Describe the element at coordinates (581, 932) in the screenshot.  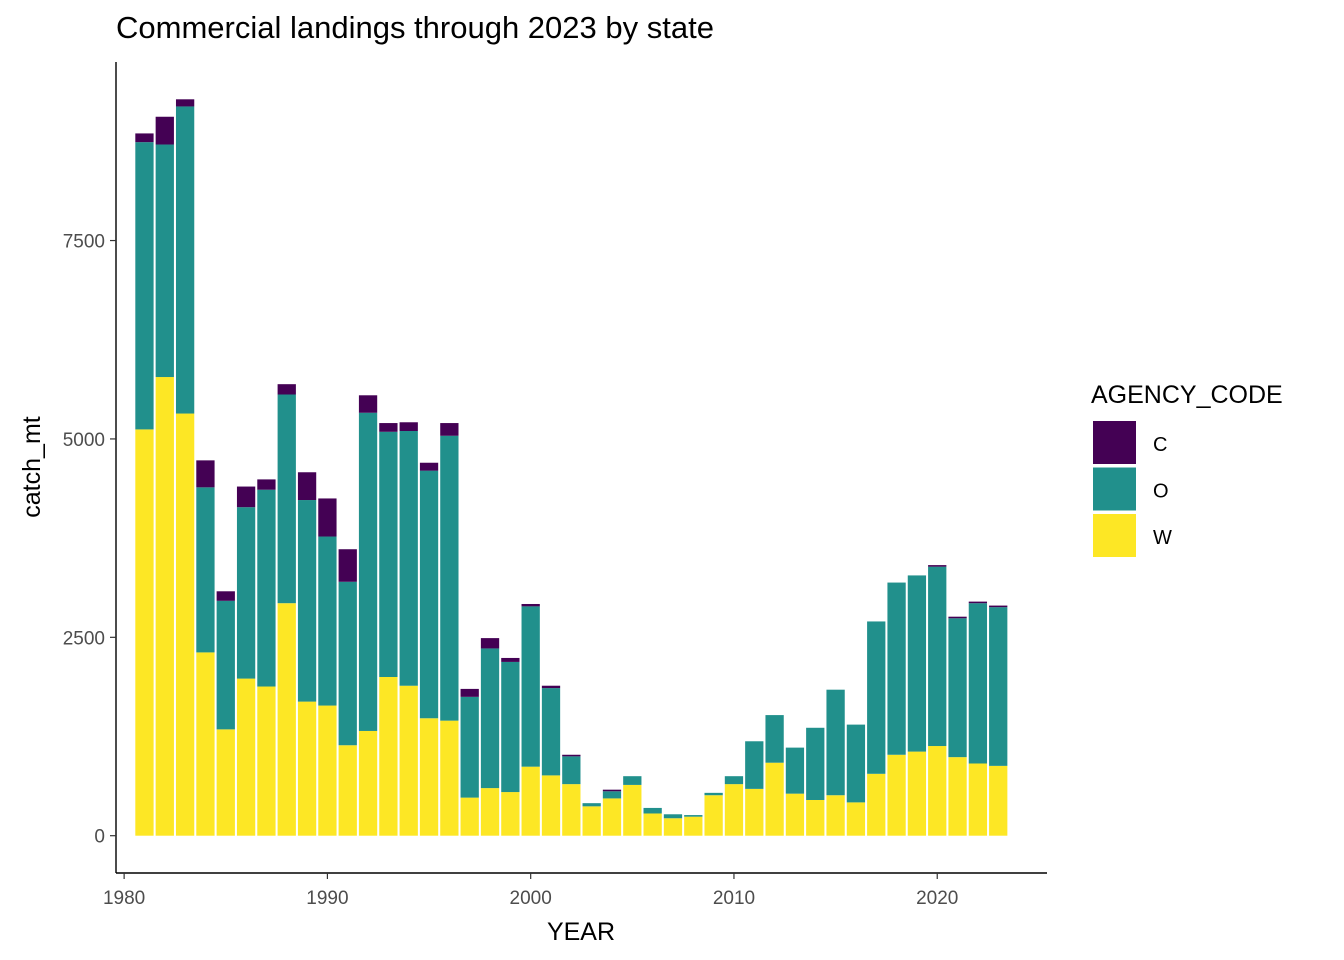
I see `x-axis-title: YEAR` at that location.